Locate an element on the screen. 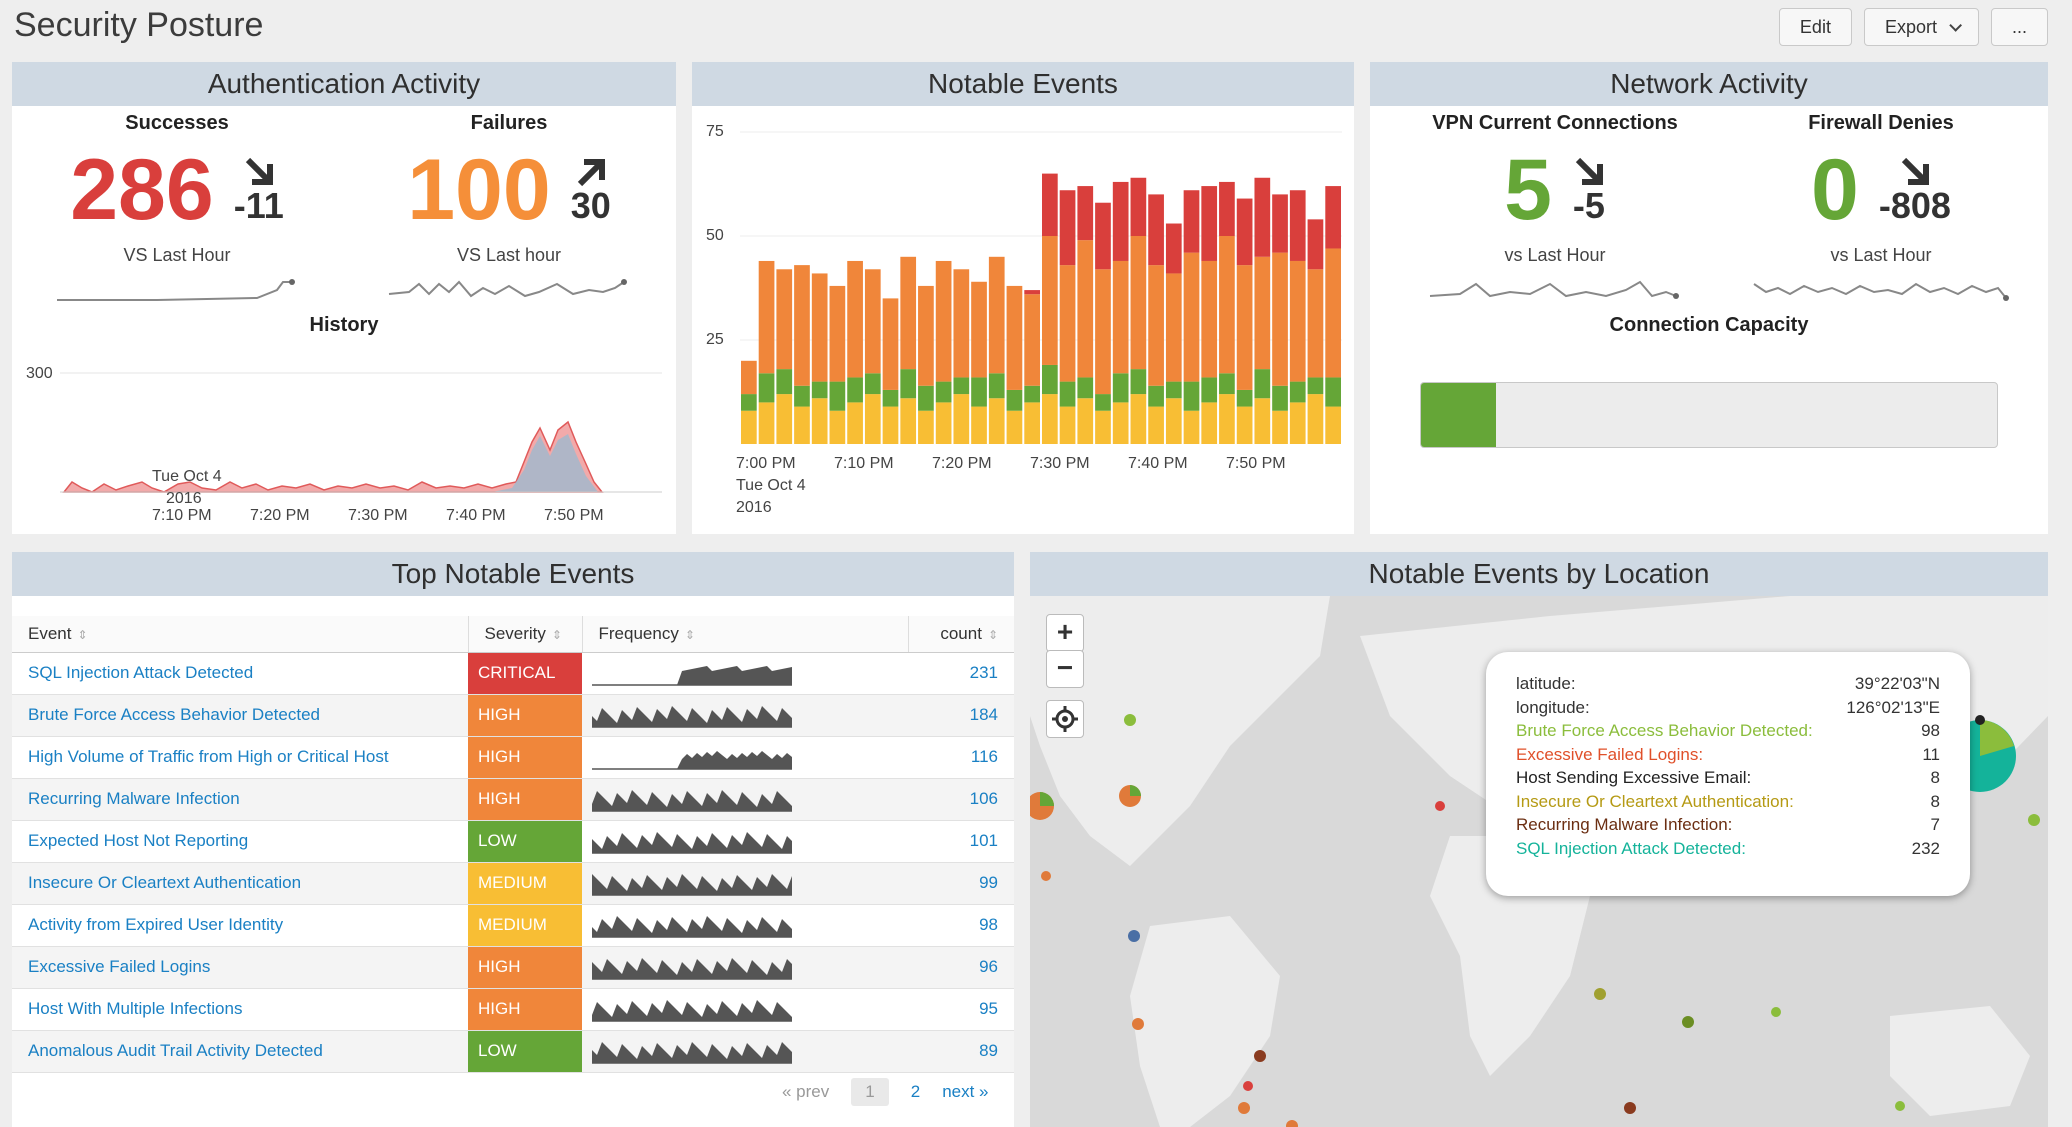 The width and height of the screenshot is (2072, 1127). column-header-frequency: Frequency ⇕ is located at coordinates (745, 634).